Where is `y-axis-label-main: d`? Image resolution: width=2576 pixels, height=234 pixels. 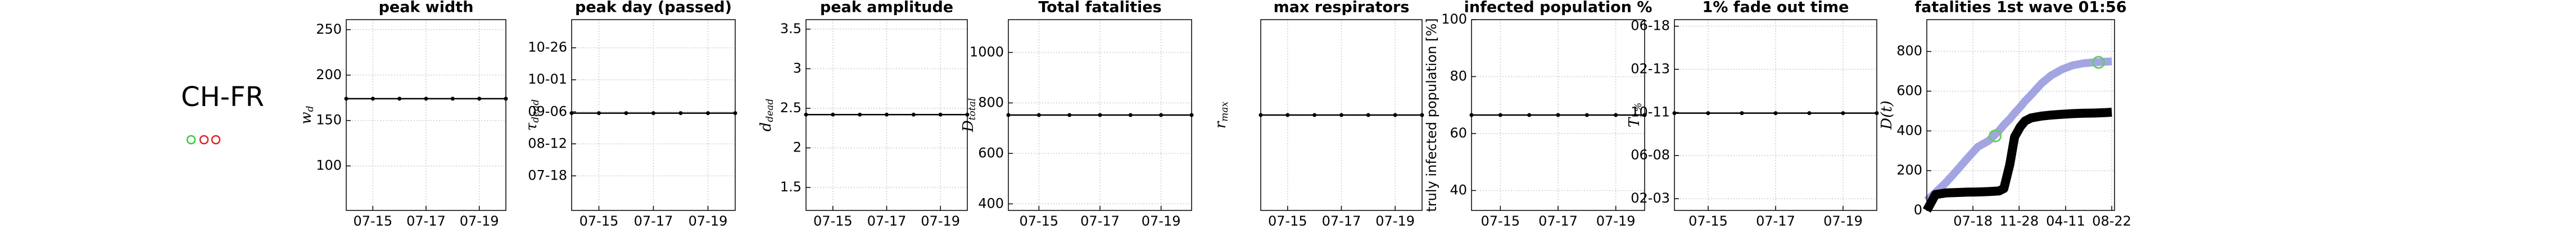
y-axis-label-main: d is located at coordinates (766, 127).